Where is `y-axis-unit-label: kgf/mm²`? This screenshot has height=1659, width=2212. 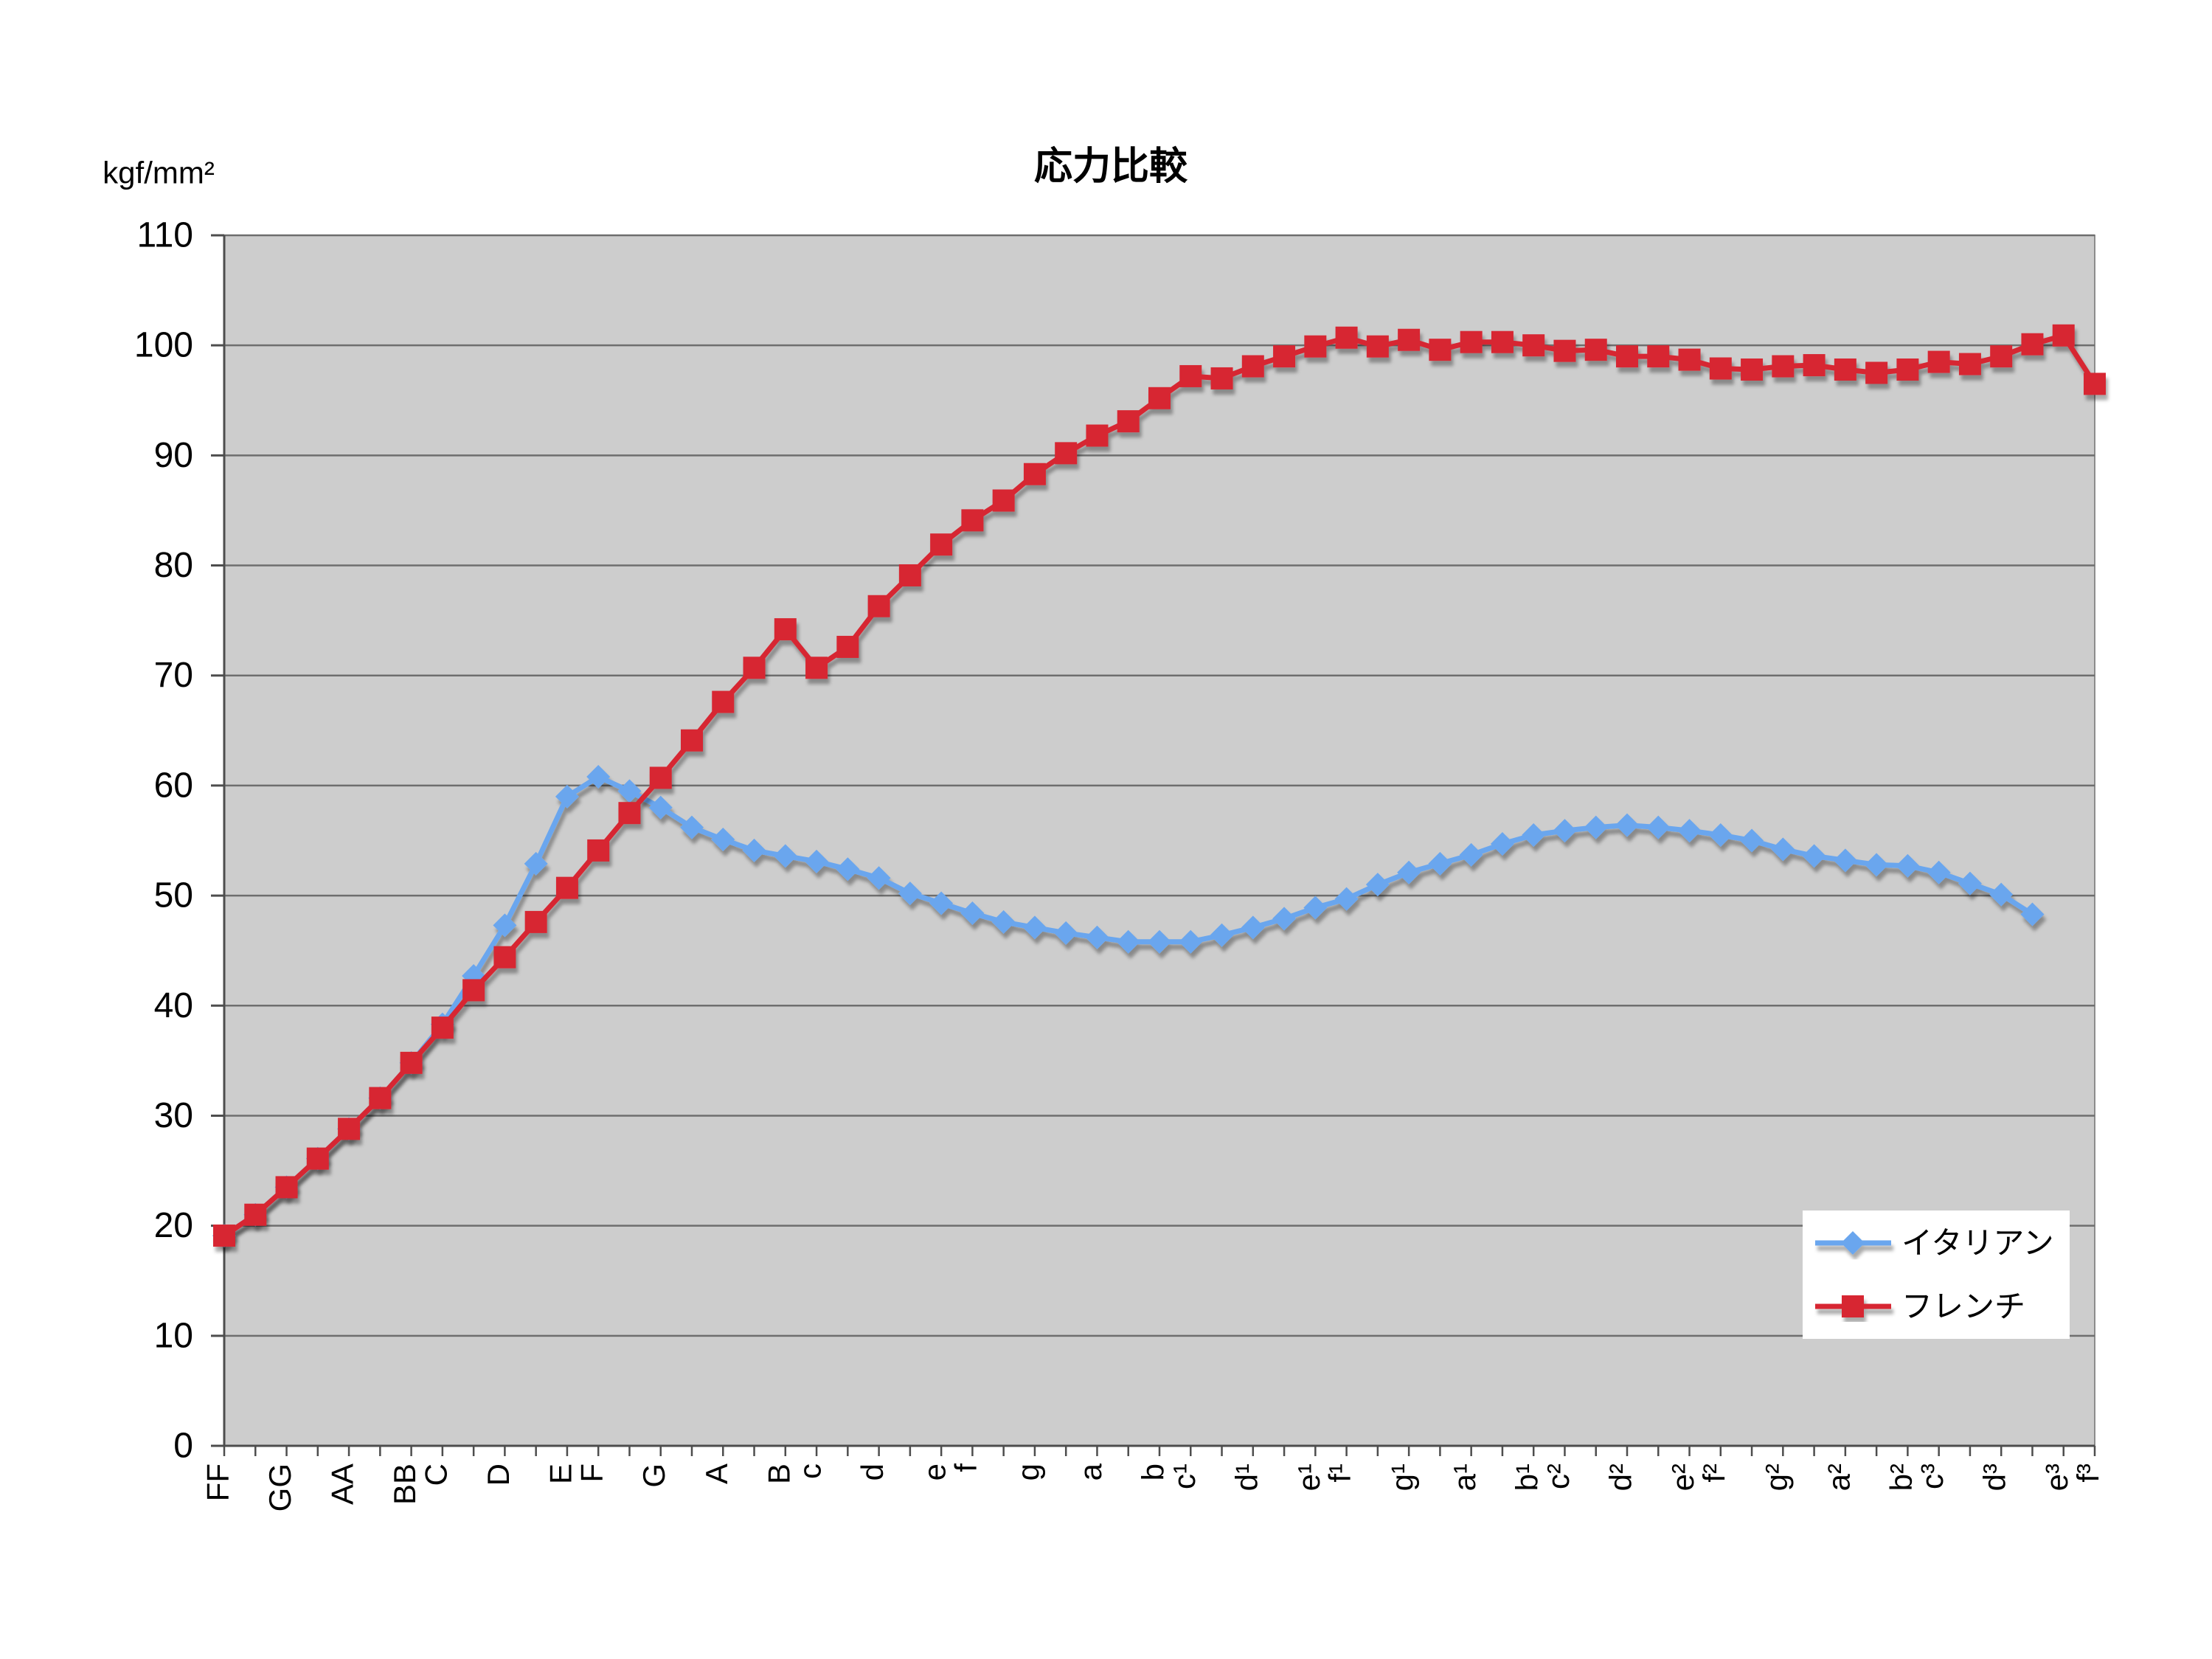 y-axis-unit-label: kgf/mm² is located at coordinates (159, 173).